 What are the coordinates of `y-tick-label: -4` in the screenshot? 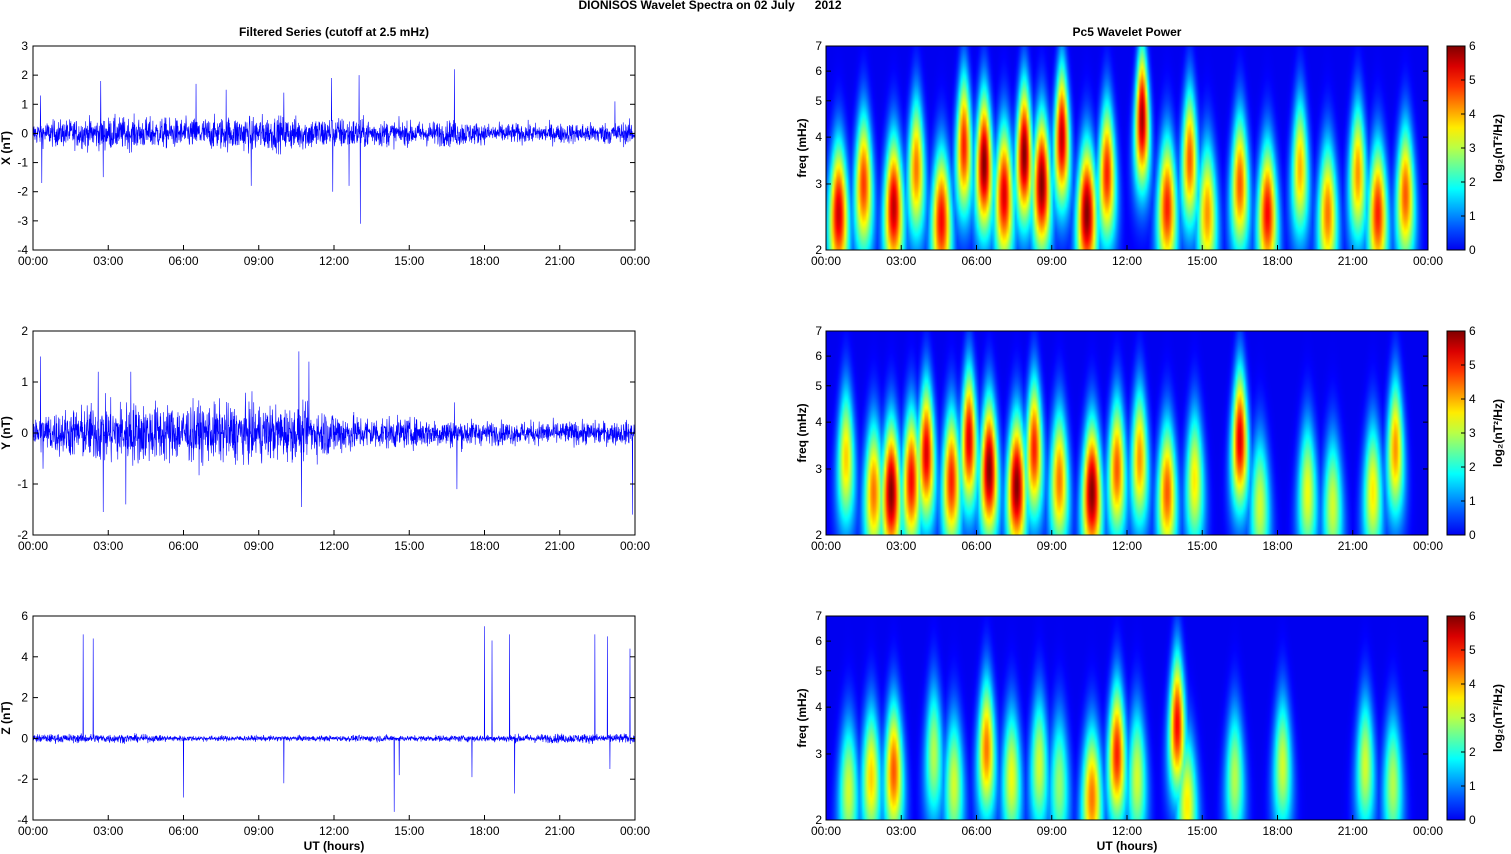 It's located at (22, 820).